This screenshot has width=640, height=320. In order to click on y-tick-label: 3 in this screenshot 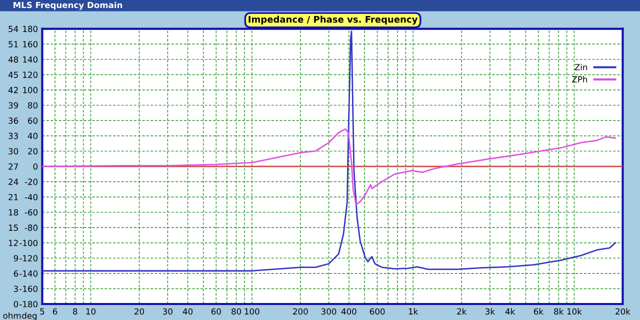, I will do `click(16, 289)`.